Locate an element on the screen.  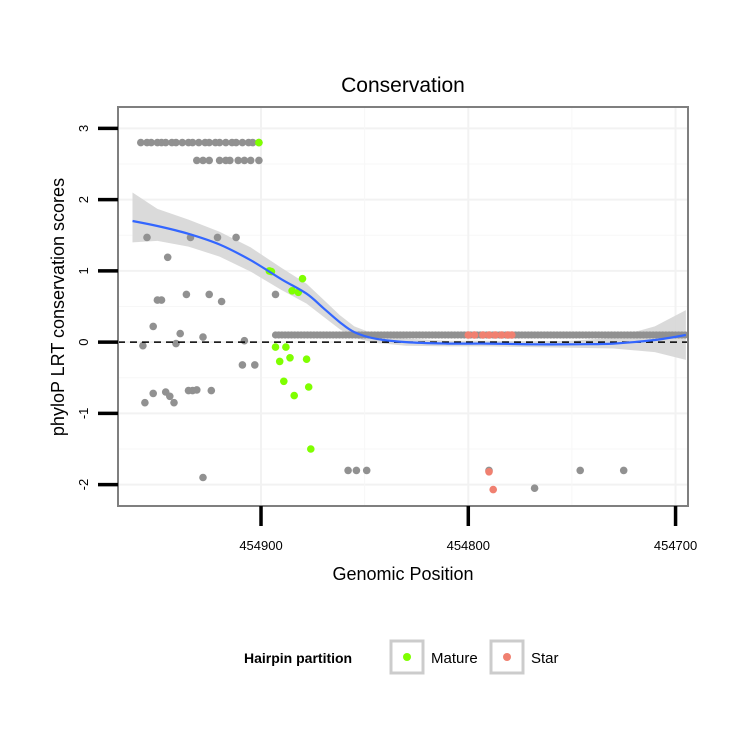
y-tick-label: 1 is located at coordinates (83, 270).